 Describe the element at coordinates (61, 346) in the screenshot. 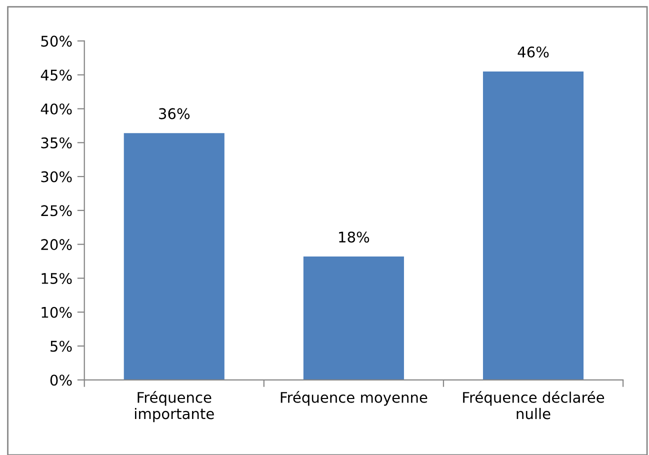

I see `y-tick-label: 5%` at that location.